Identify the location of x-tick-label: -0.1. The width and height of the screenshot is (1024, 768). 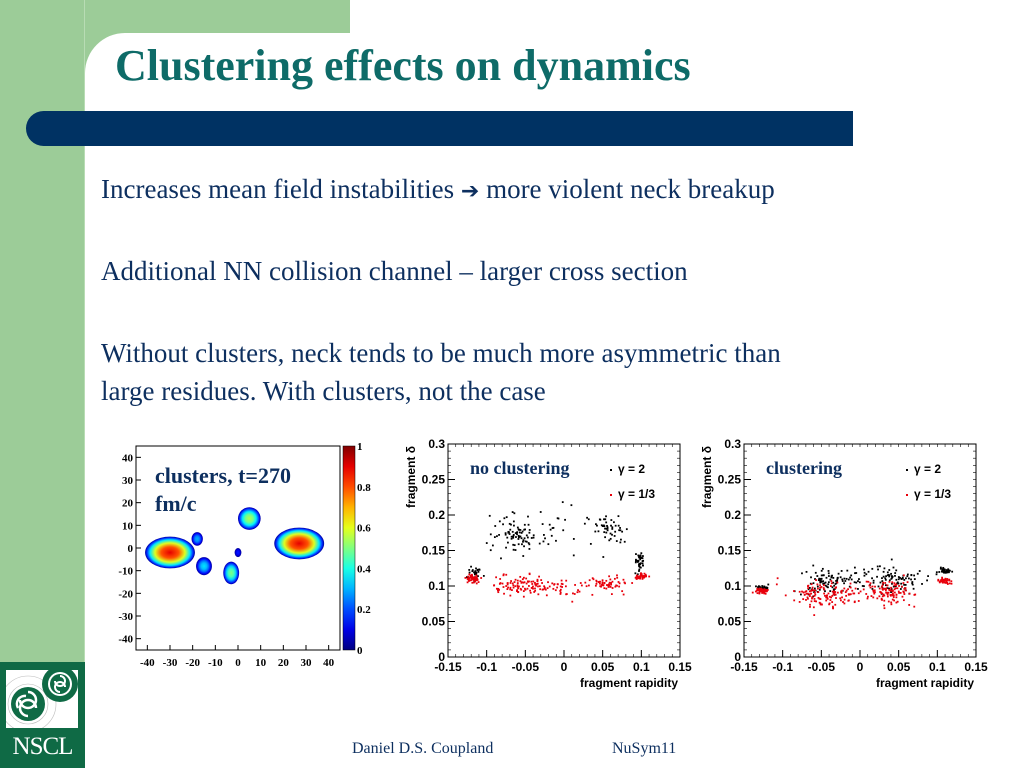
(486, 667).